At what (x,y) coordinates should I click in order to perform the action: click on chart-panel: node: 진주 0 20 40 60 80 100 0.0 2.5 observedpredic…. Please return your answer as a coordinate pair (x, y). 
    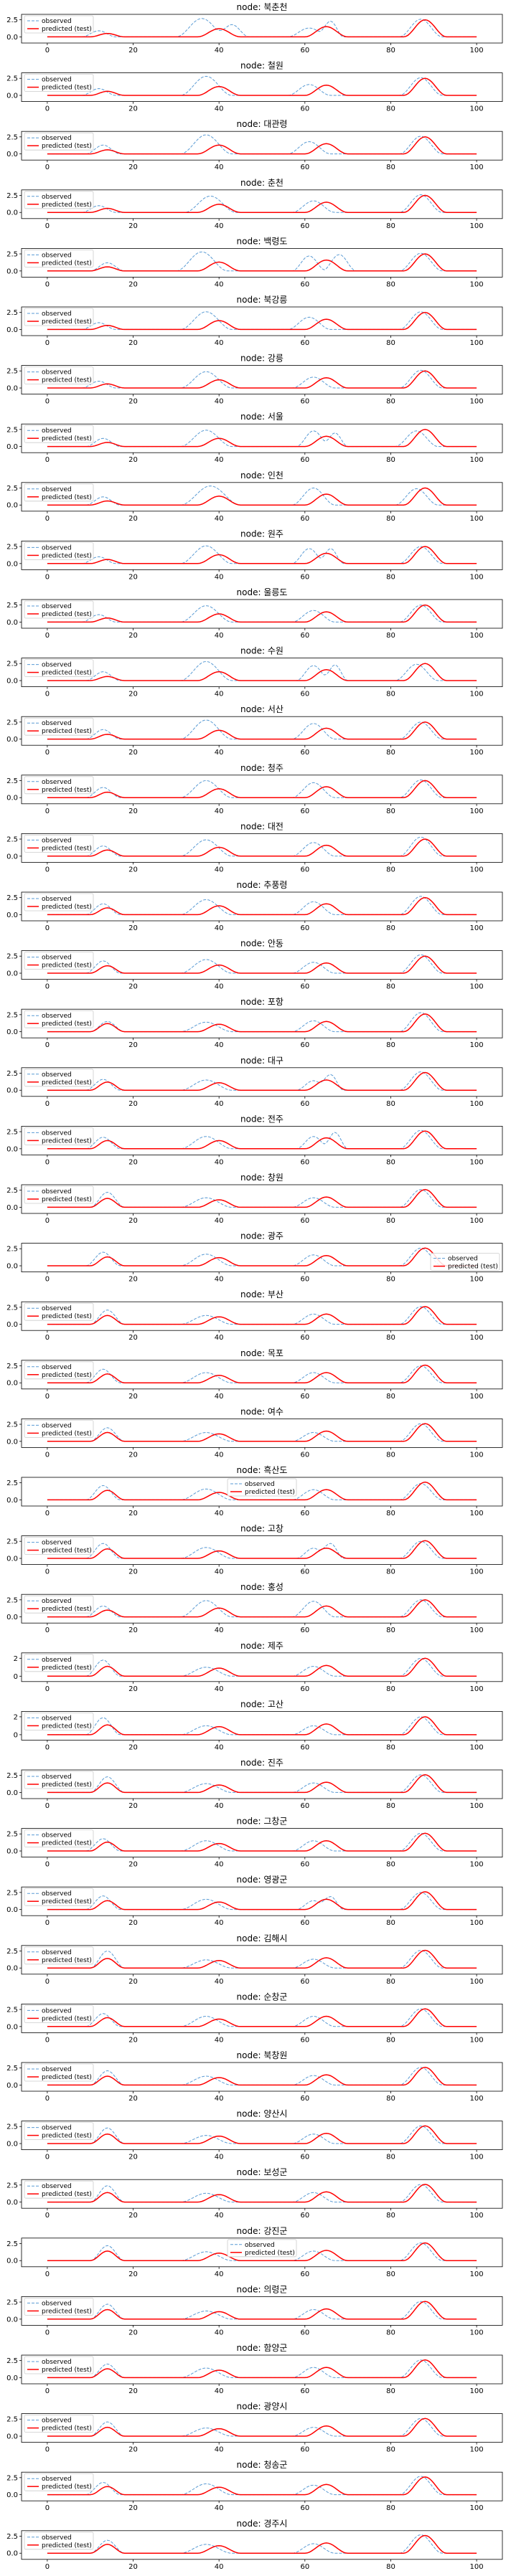
    Looking at the image, I should click on (254, 1784).